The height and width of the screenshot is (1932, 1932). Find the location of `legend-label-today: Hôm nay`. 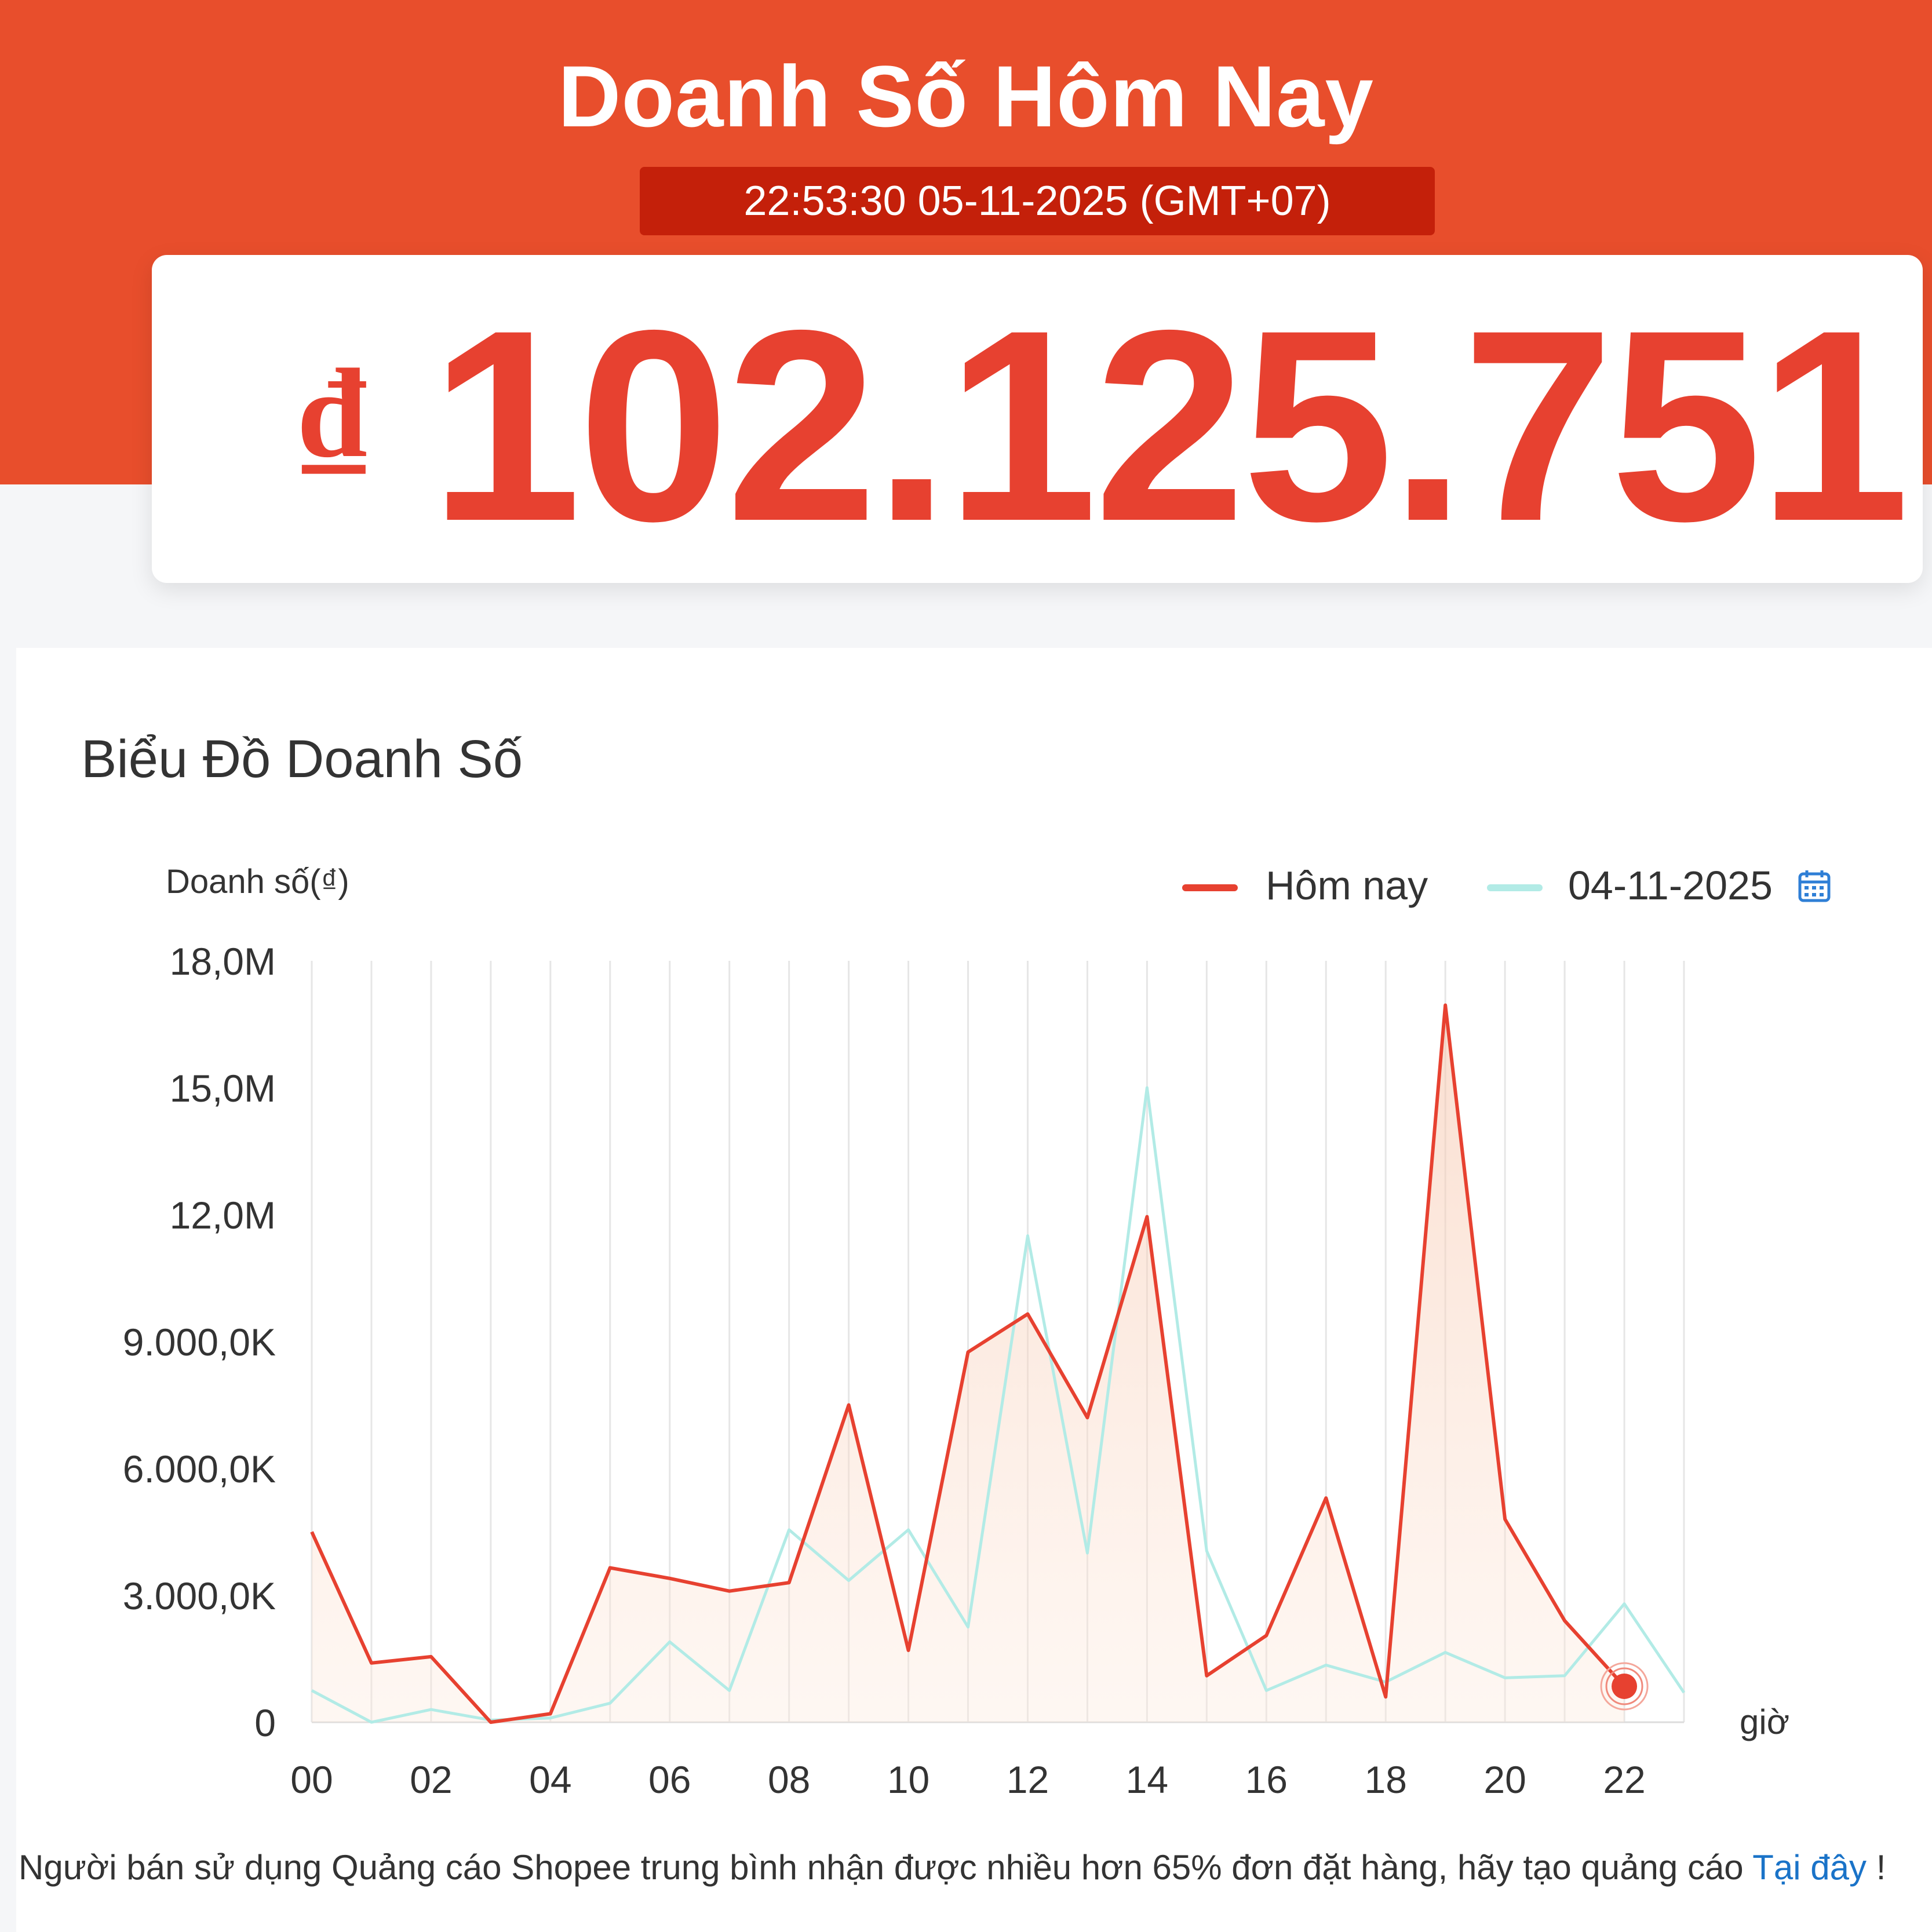

legend-label-today: Hôm nay is located at coordinates (1347, 885).